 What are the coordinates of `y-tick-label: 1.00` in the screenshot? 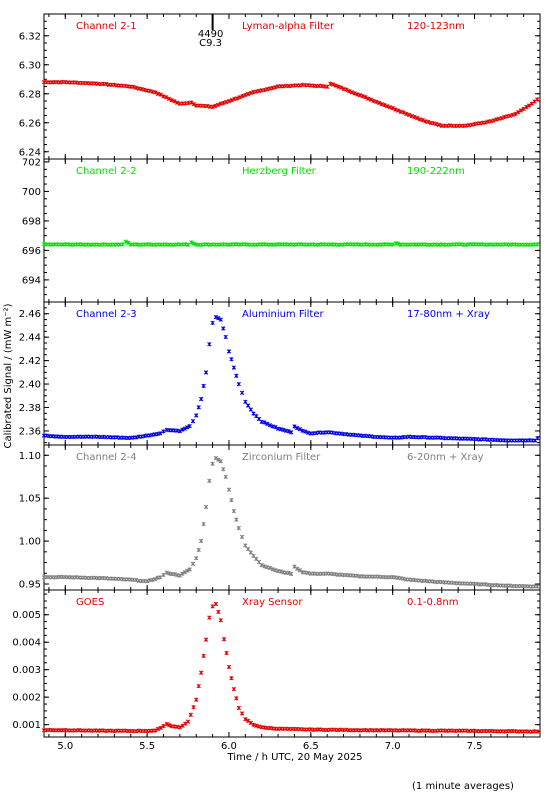 It's located at (30, 542).